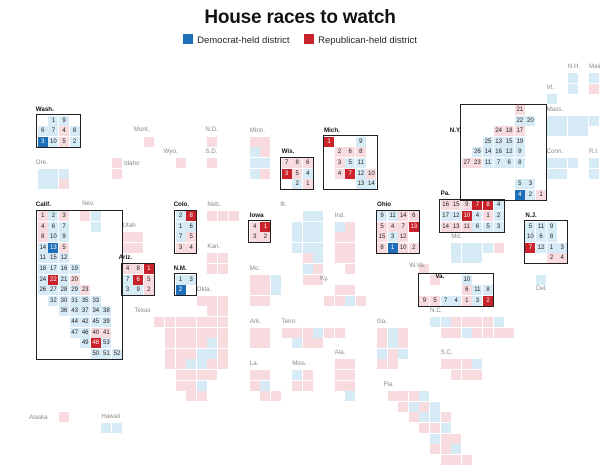 The height and width of the screenshot is (465, 600). I want to click on state-label: Ohio, so click(384, 204).